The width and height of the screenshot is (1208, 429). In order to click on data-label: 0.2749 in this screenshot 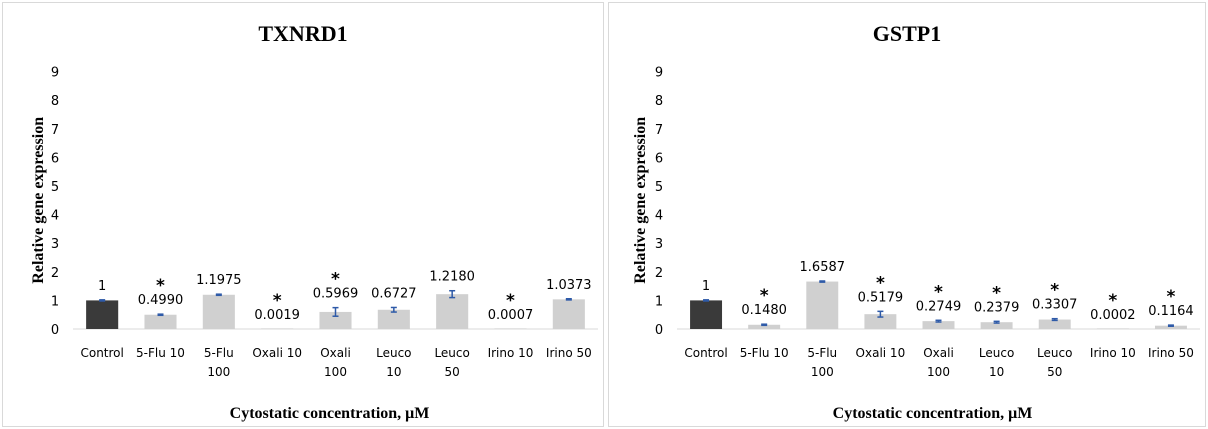, I will do `click(939, 306)`.